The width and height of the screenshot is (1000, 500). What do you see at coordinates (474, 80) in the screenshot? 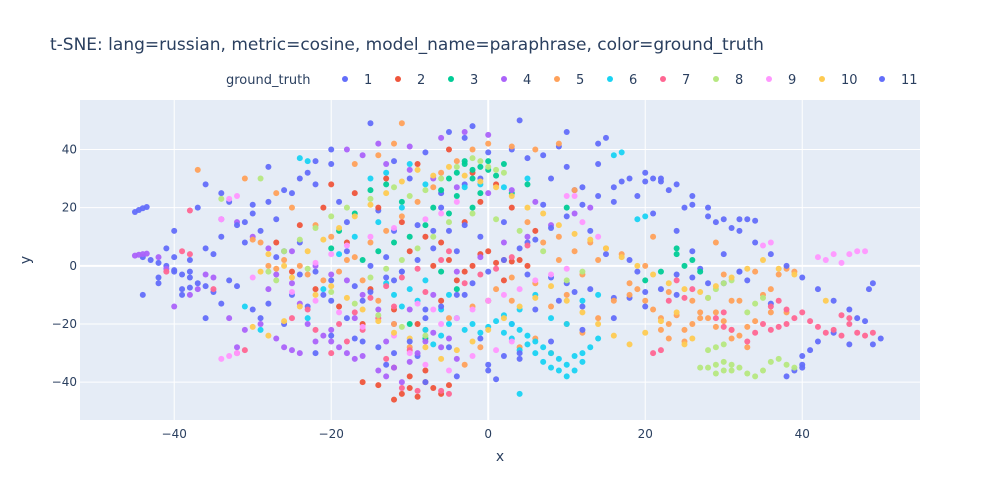
I see `legend-label: 3` at bounding box center [474, 80].